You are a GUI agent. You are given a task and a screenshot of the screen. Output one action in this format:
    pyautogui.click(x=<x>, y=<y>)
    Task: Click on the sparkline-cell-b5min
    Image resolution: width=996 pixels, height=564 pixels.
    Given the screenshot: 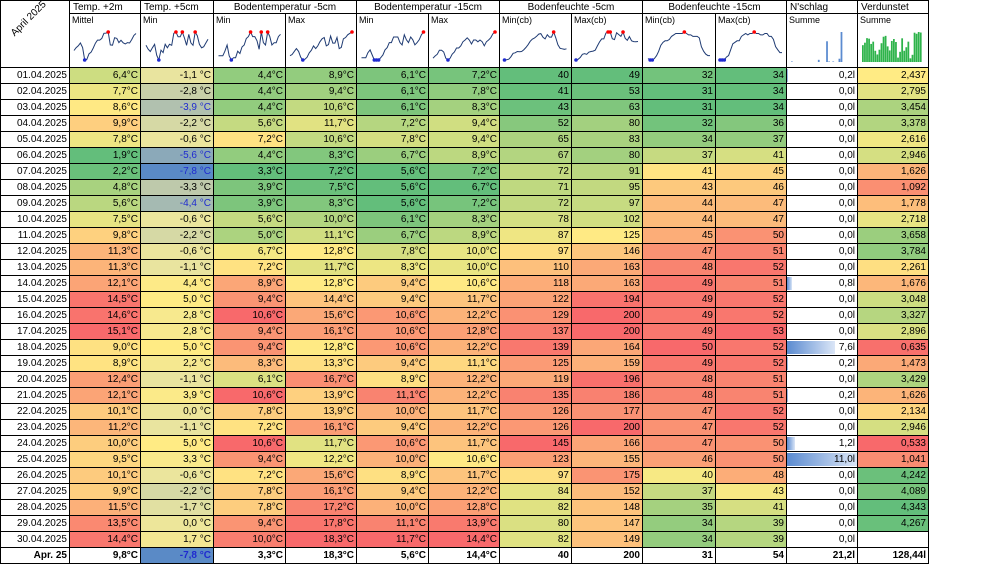 What is the action you would take?
    pyautogui.click(x=249, y=47)
    